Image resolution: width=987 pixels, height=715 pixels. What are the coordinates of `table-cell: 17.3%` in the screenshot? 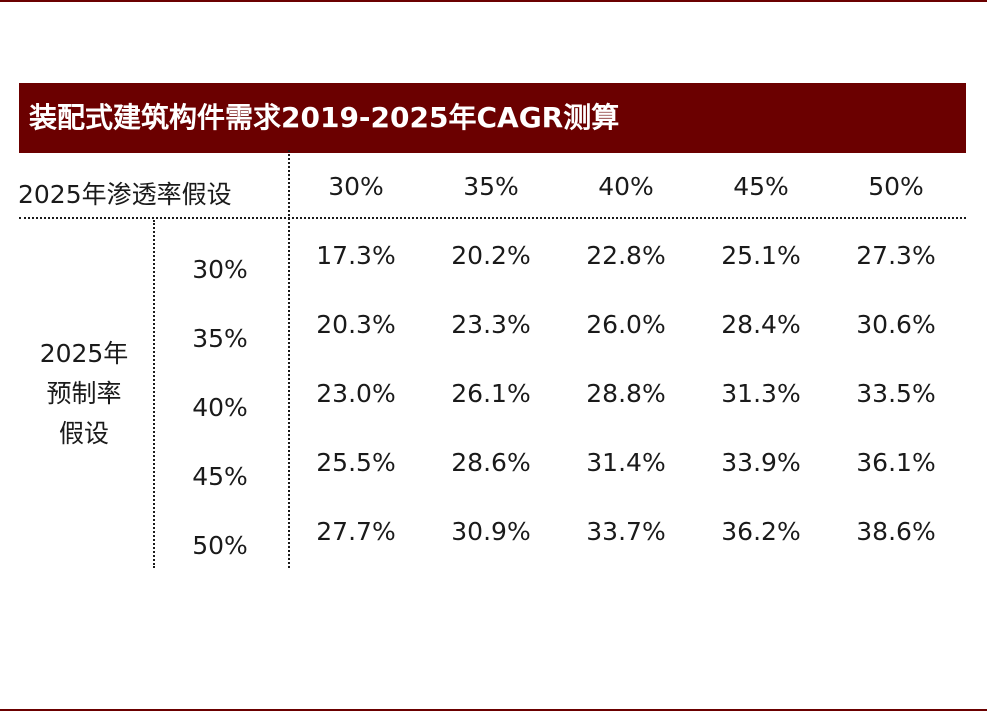 It's located at (356, 255).